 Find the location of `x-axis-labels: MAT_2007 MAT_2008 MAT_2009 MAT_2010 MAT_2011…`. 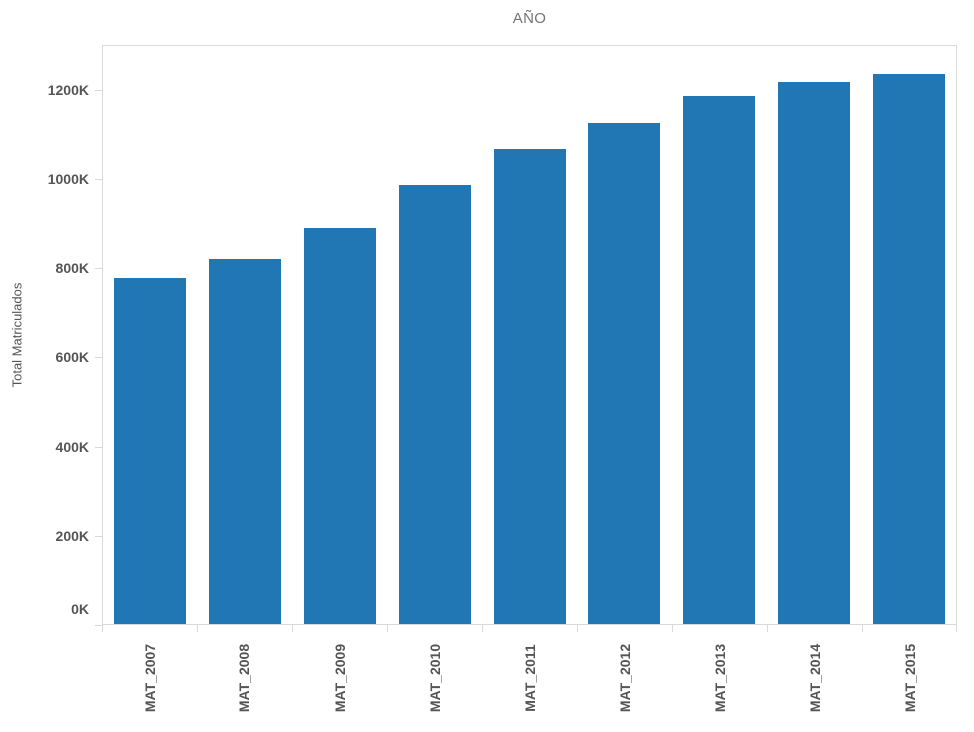

x-axis-labels: MAT_2007 MAT_2008 MAT_2009 MAT_2010 MAT_2011… is located at coordinates (529, 680).